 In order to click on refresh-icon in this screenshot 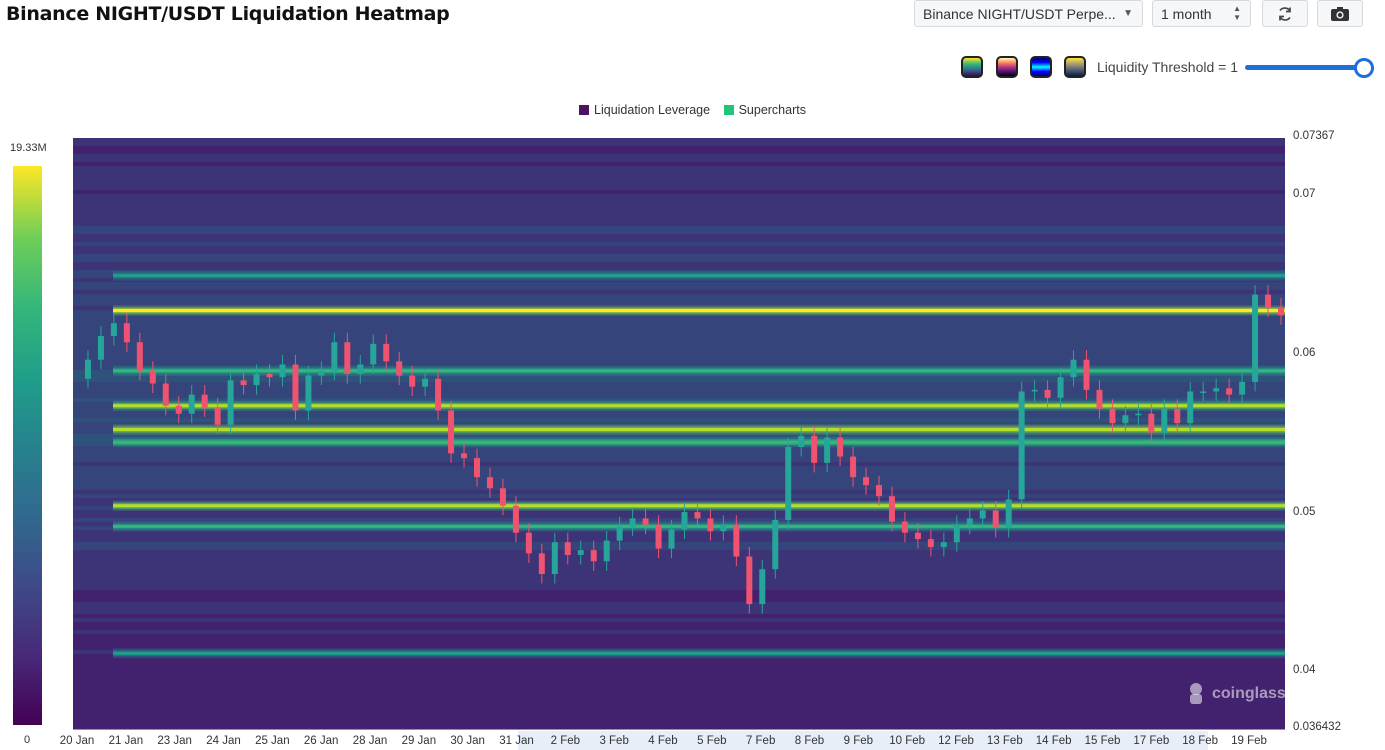, I will do `click(1285, 13)`.